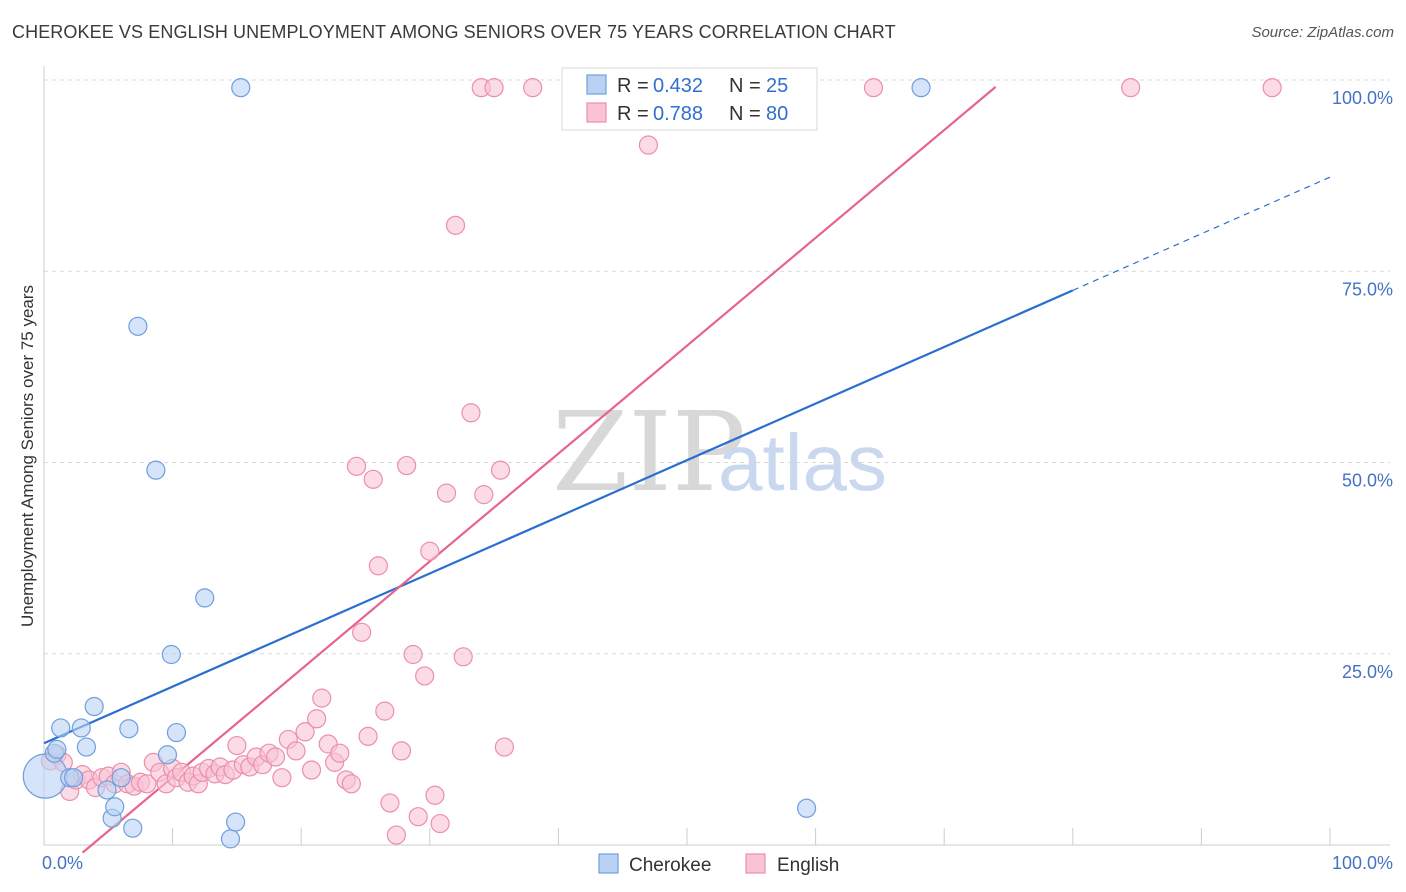  Describe the element at coordinates (808, 865) in the screenshot. I see `bottom-legend-english: English` at that location.